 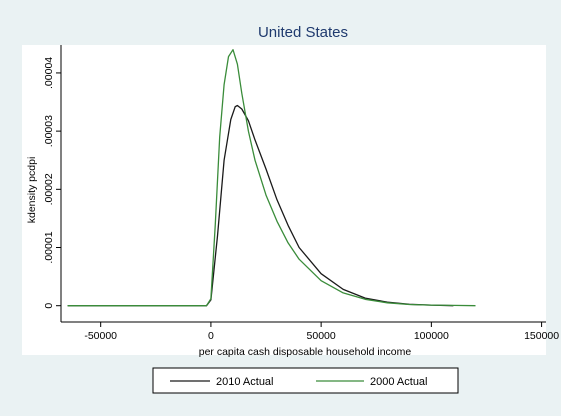 What do you see at coordinates (431, 336) in the screenshot?
I see `x-tick-label: 100000` at bounding box center [431, 336].